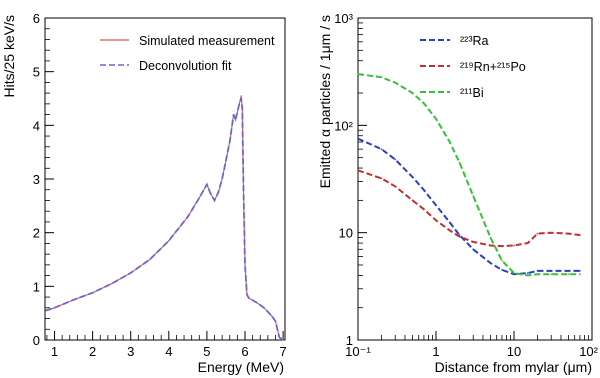 The image size is (600, 378). Describe the element at coordinates (92, 351) in the screenshot. I see `x-tick-label: 2` at that location.